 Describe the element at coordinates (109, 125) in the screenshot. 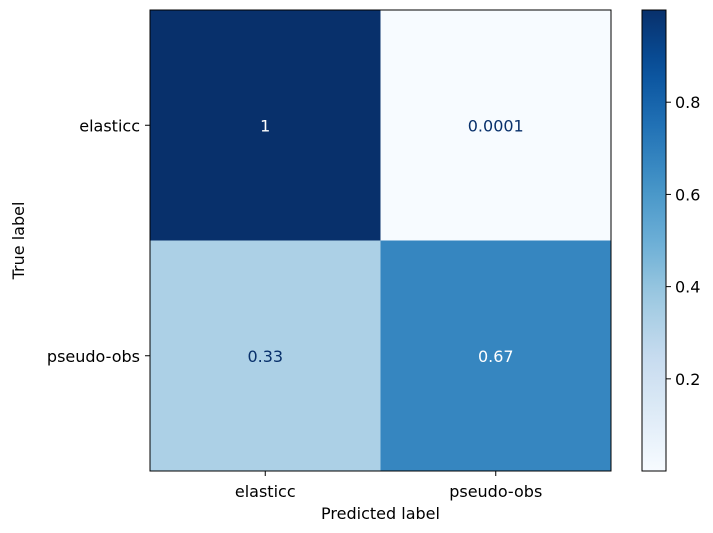

I see `y-tick-label: elasticc` at that location.